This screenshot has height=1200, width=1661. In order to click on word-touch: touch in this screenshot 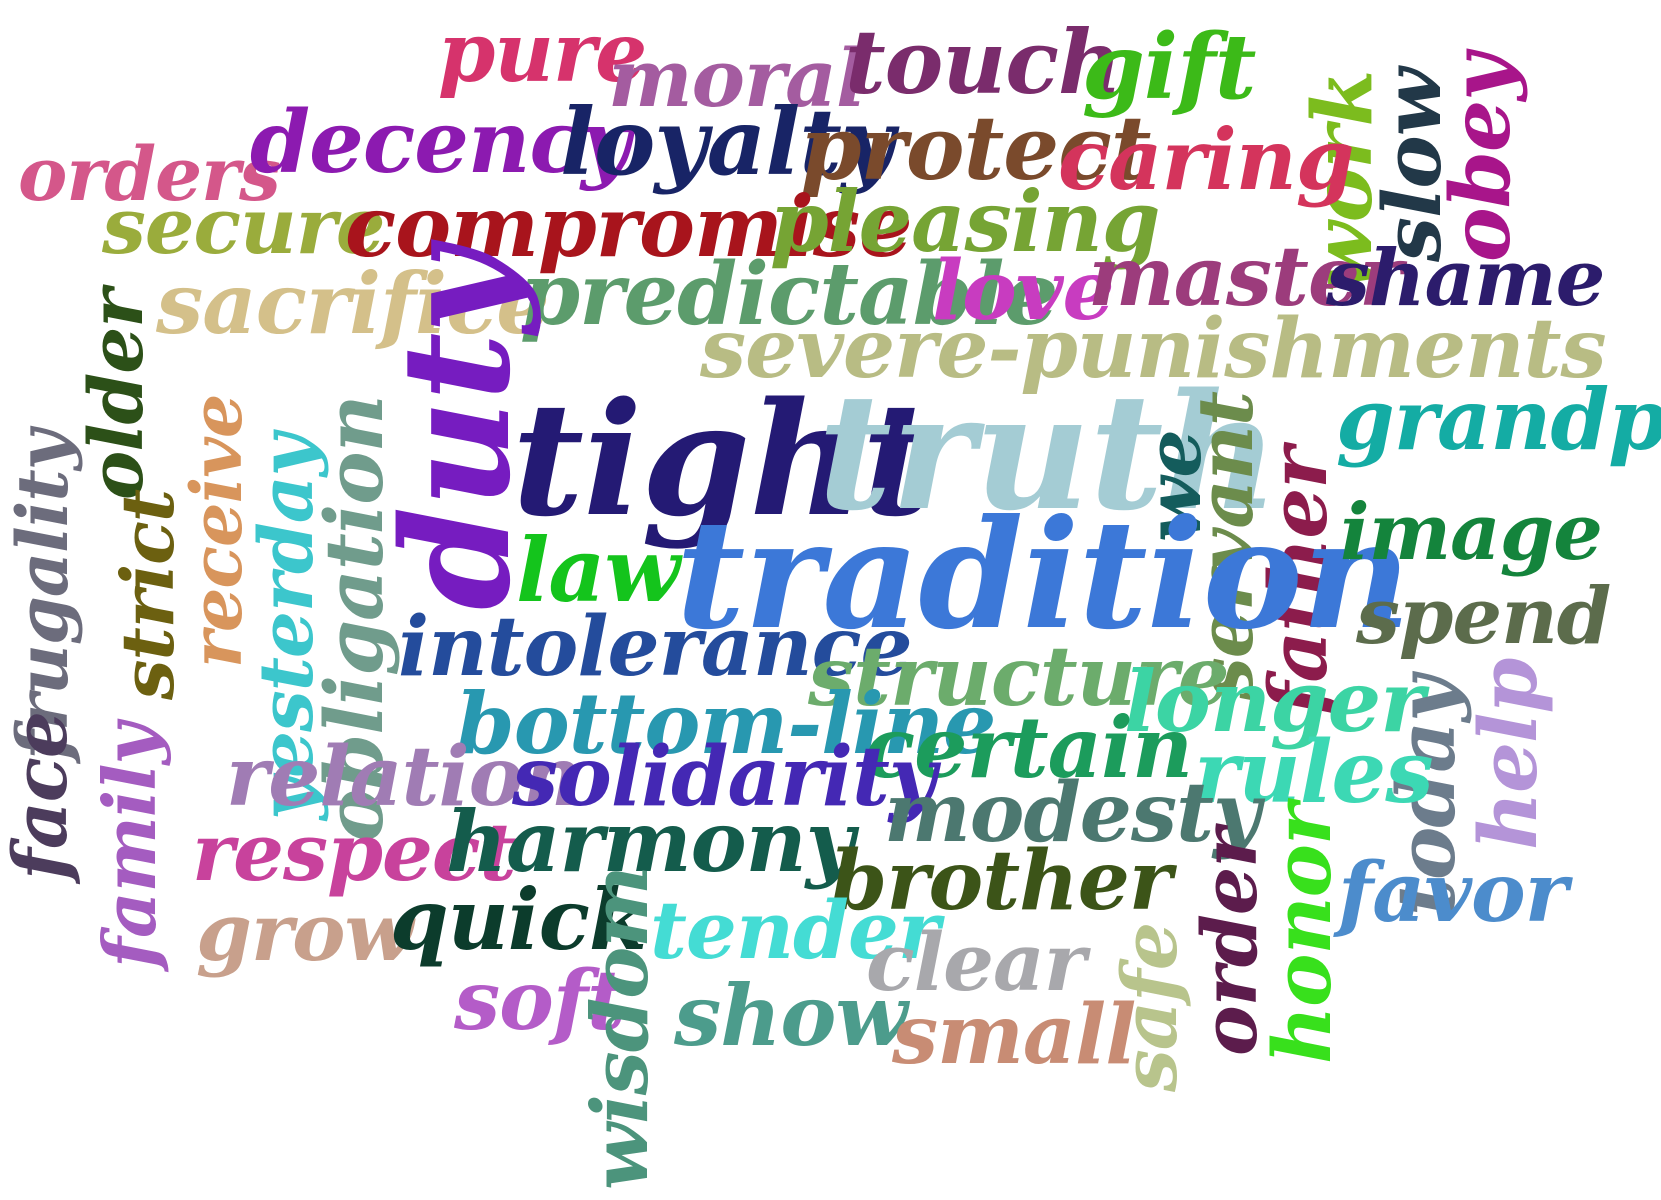, I will do `click(983, 62)`.